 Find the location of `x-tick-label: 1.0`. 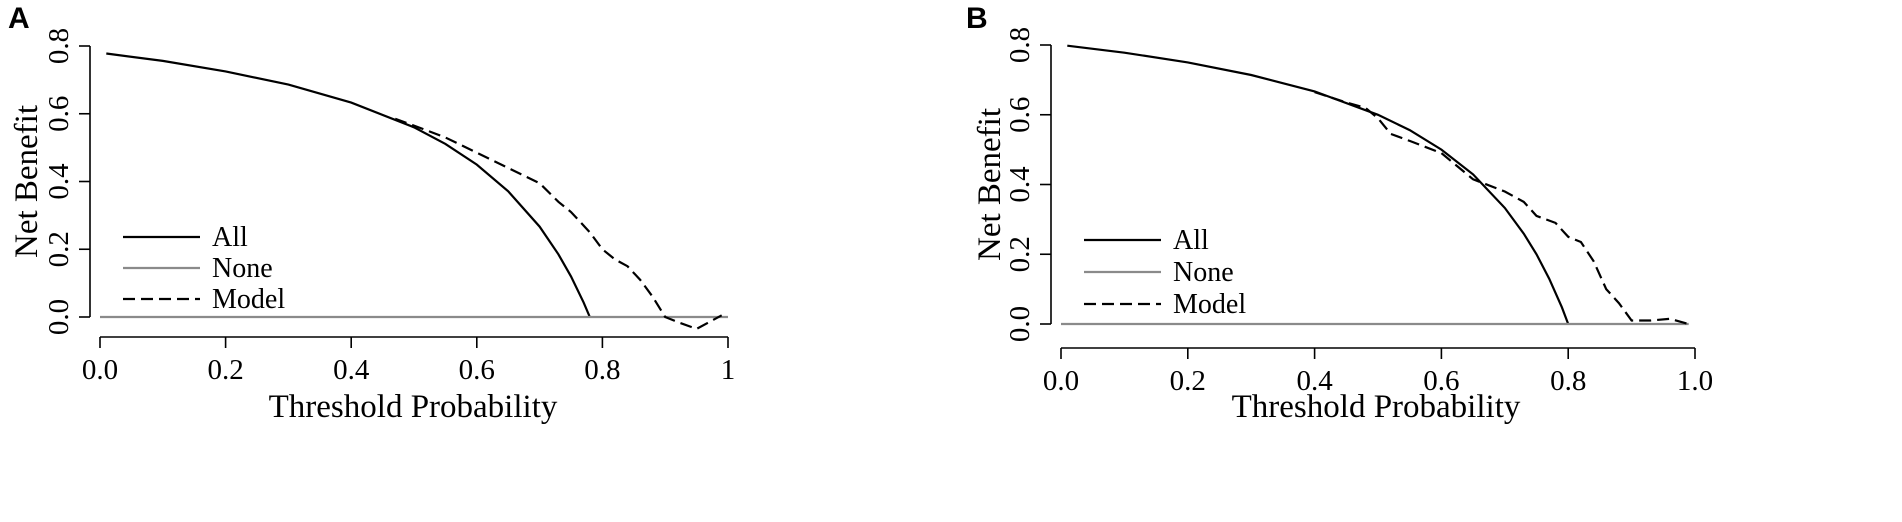

x-tick-label: 1.0 is located at coordinates (1695, 381).